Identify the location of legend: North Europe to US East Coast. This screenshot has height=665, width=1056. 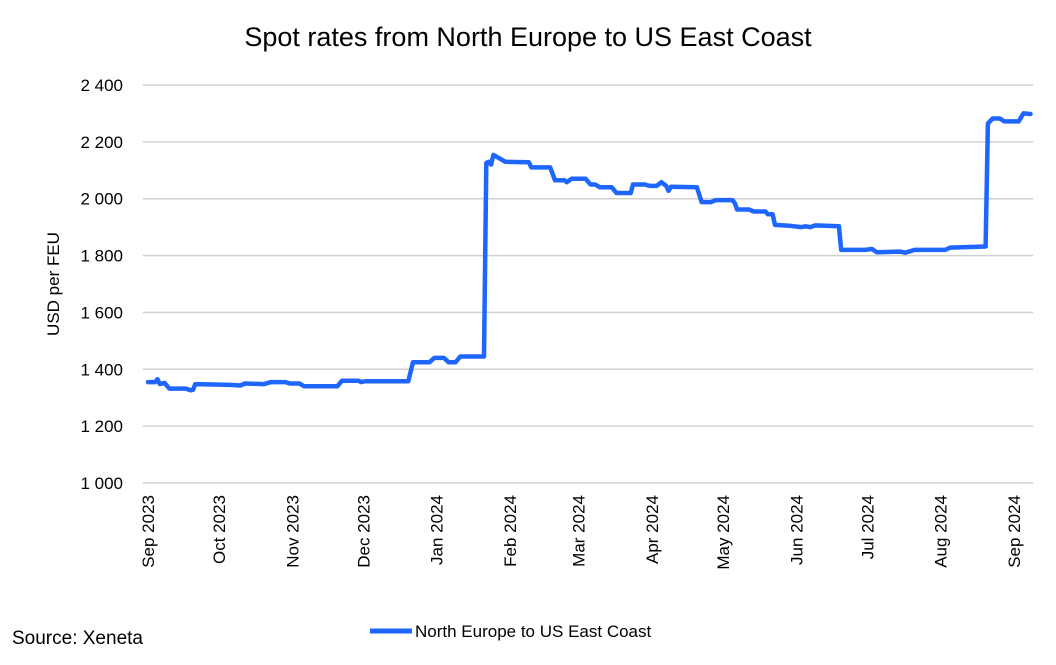
(511, 631).